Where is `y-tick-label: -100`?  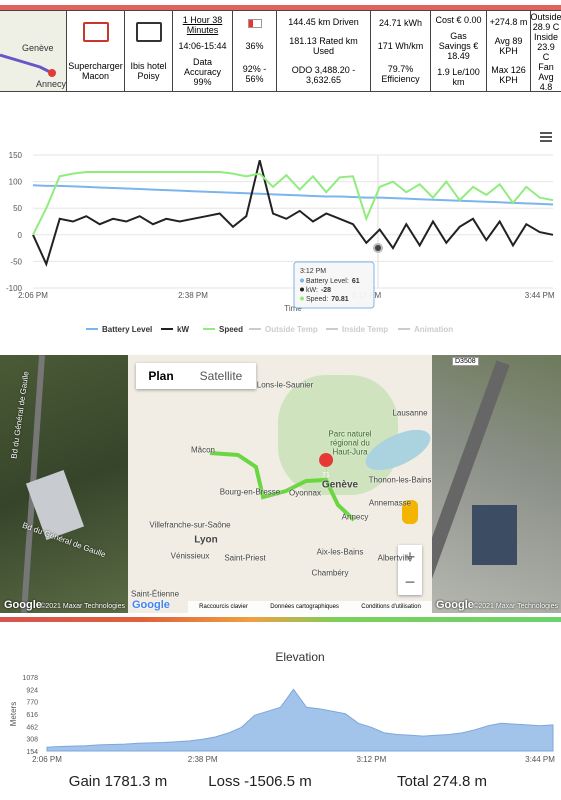 y-tick-label: -100 is located at coordinates (14, 288).